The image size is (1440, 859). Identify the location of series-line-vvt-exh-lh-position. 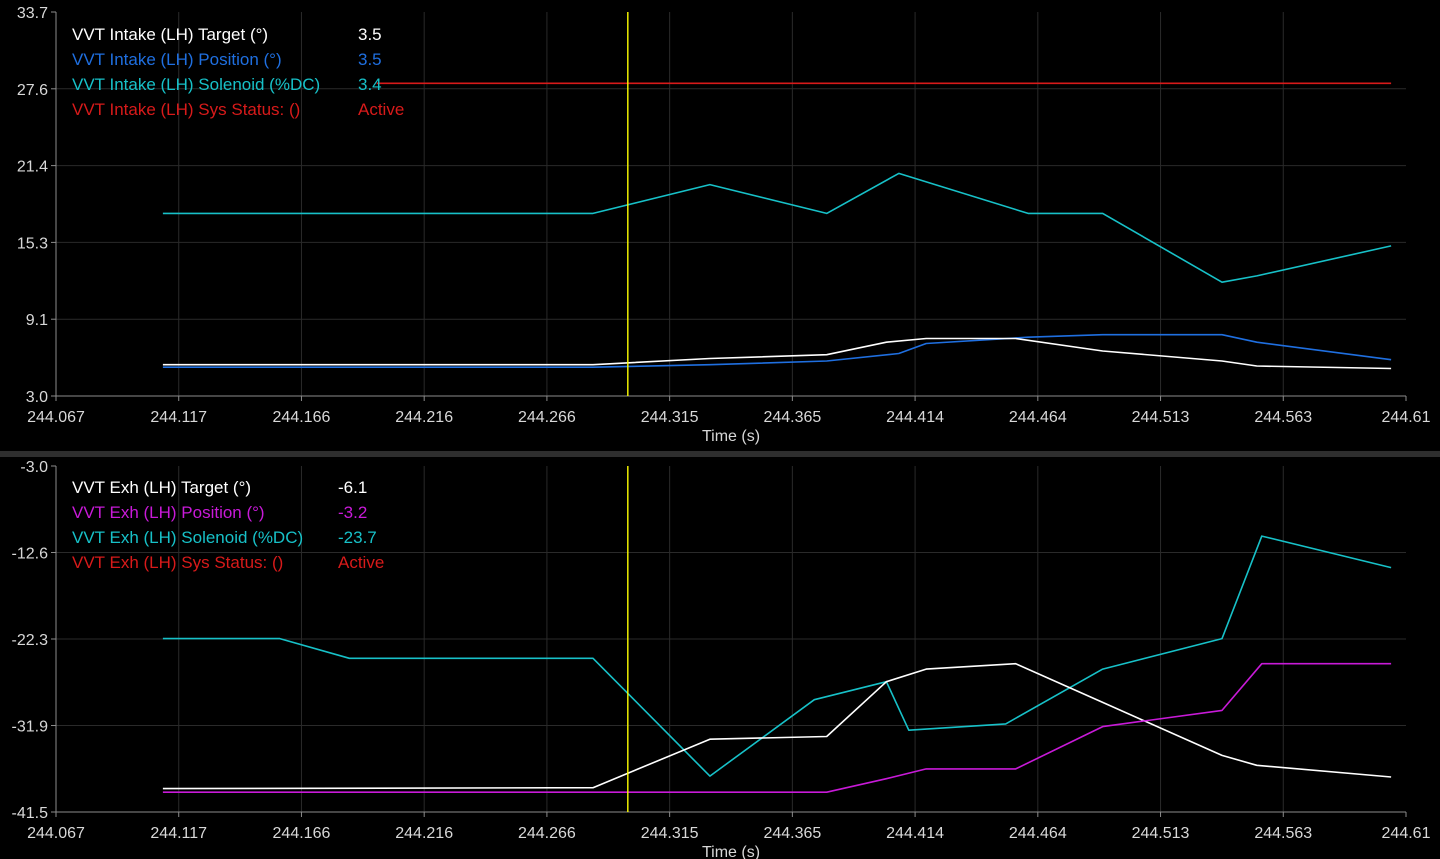
(777, 728).